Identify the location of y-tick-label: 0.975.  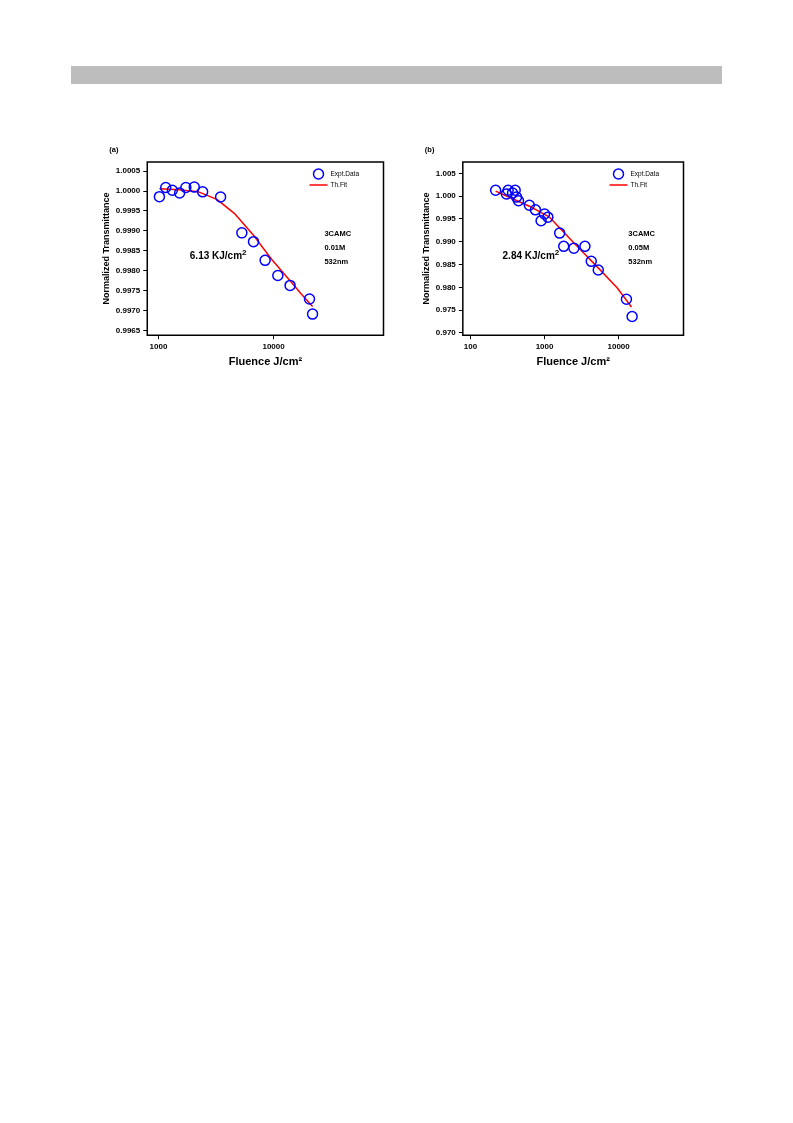
(446, 310).